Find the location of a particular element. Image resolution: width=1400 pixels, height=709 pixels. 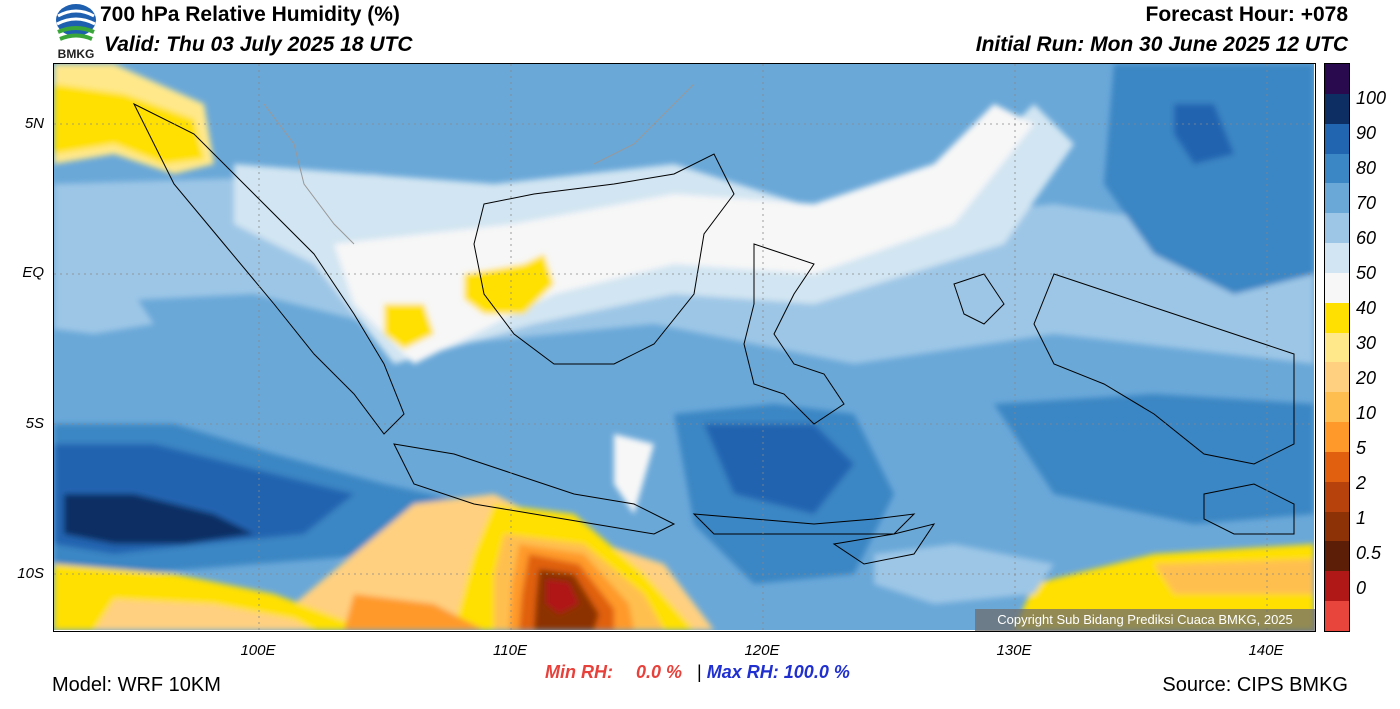

colorbar-label: 20 is located at coordinates (1366, 378).